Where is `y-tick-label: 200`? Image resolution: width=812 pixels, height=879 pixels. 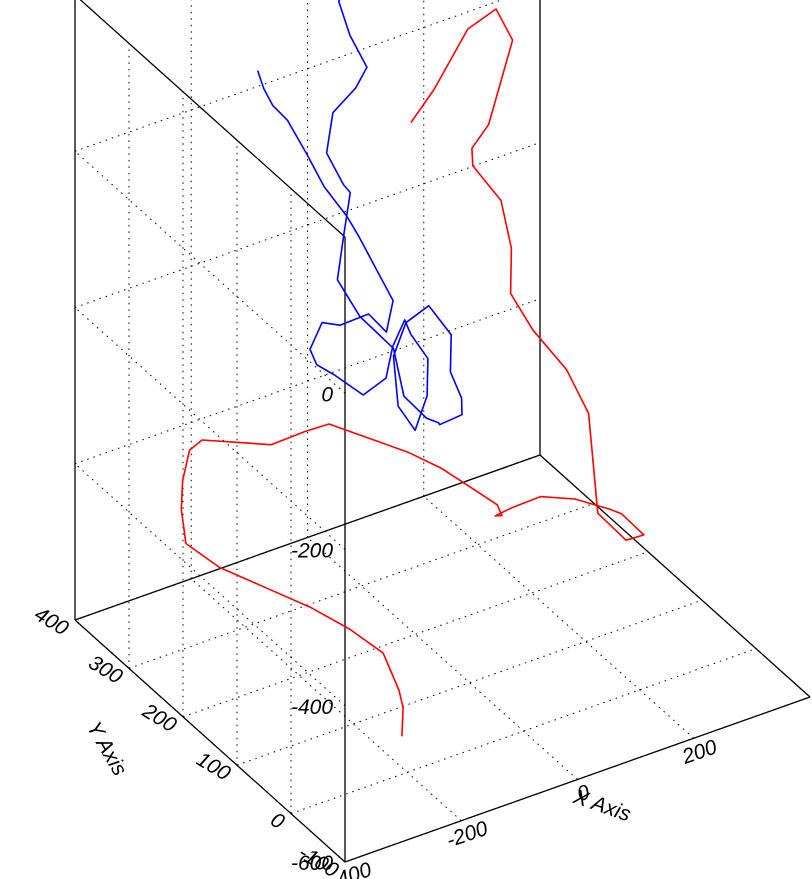 y-tick-label: 200 is located at coordinates (159, 718).